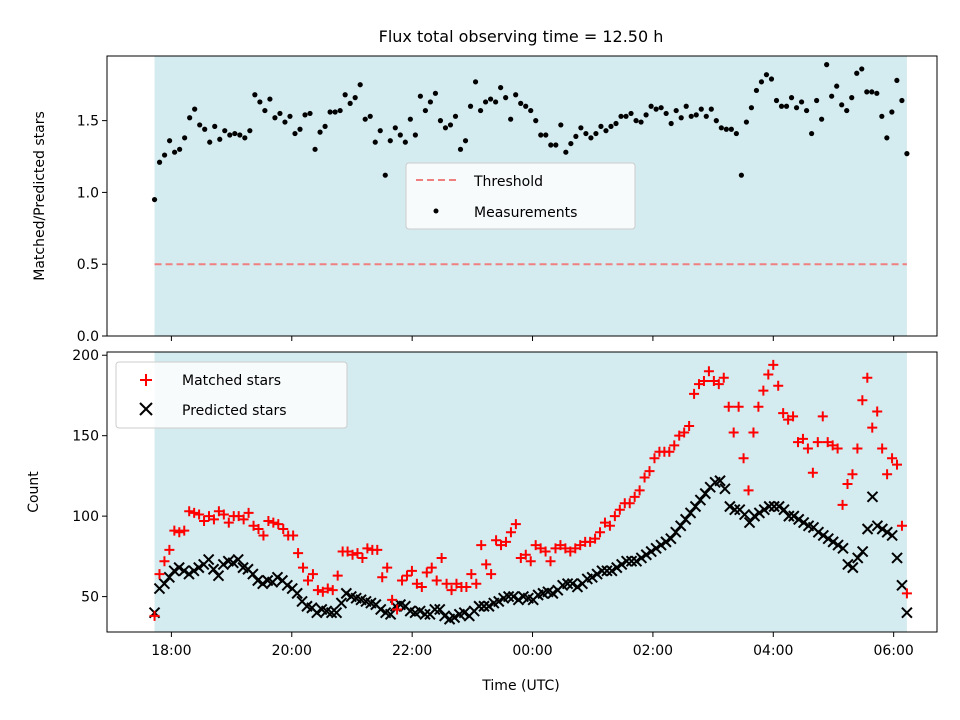  Describe the element at coordinates (231, 395) in the screenshot. I see `bottom-legend: Matched stars Predicted stars` at that location.